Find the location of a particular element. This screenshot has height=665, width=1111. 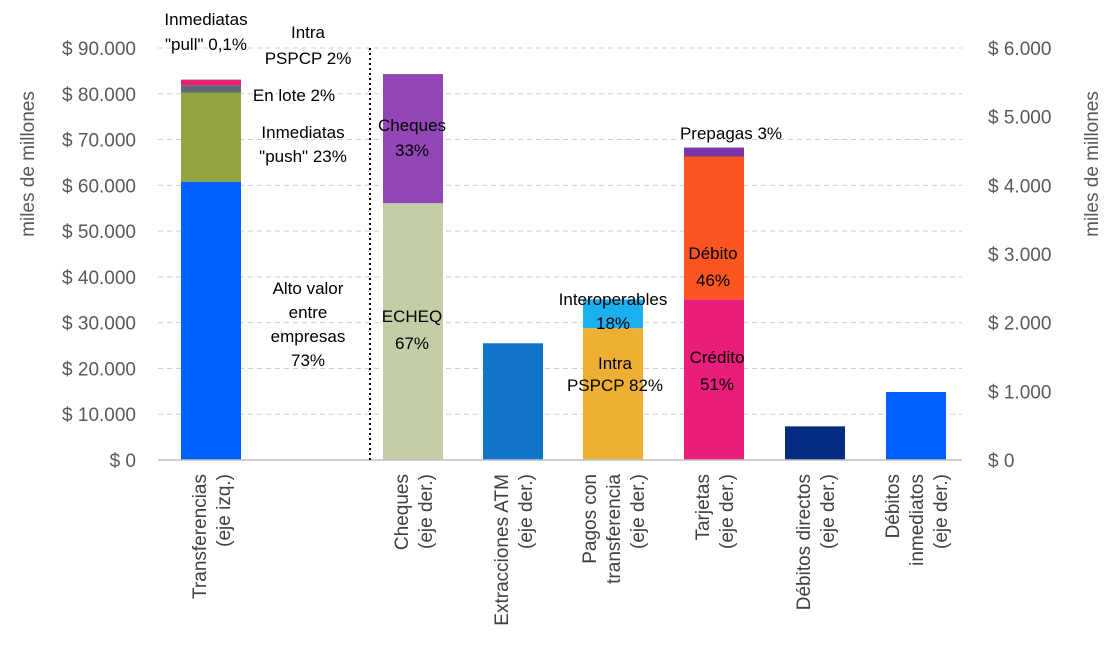

category-label-line: transferencia is located at coordinates (614, 529).